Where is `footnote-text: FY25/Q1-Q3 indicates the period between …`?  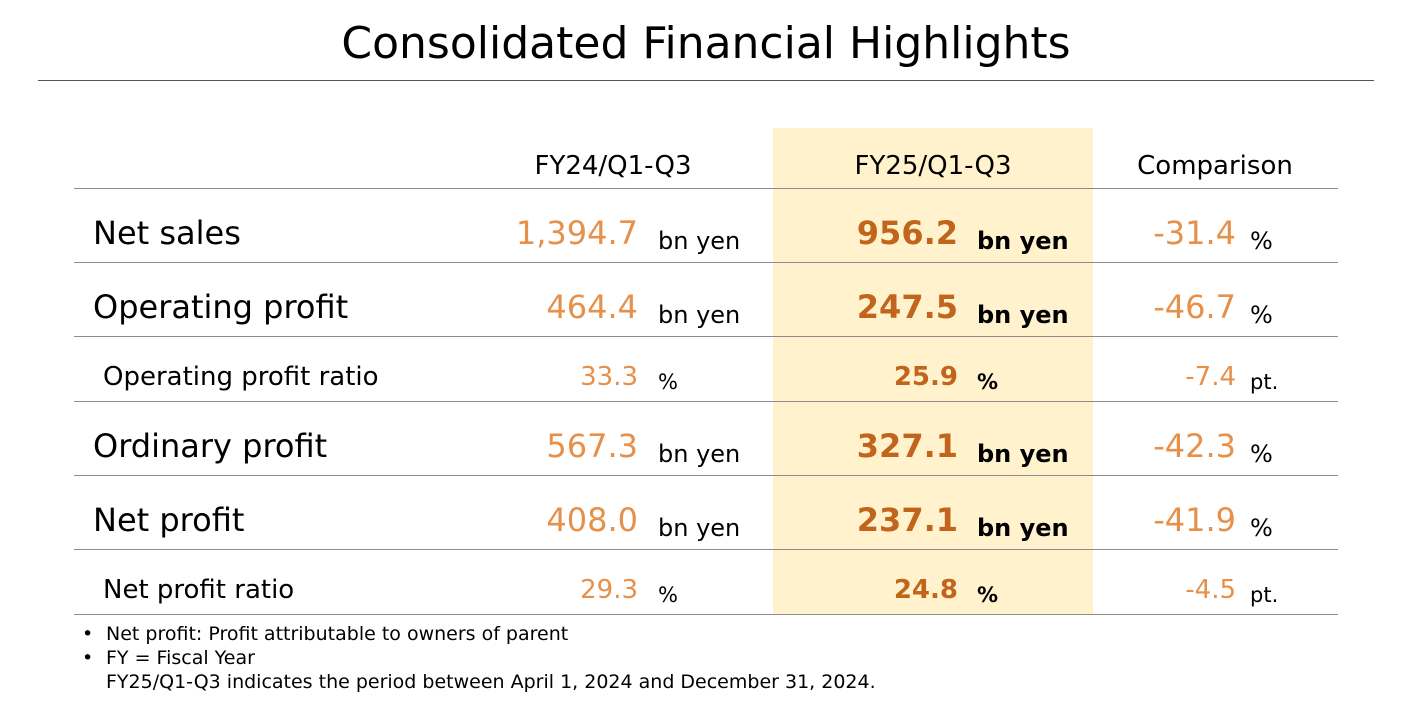
footnote-text: FY25/Q1-Q3 indicates the period between … is located at coordinates (491, 682).